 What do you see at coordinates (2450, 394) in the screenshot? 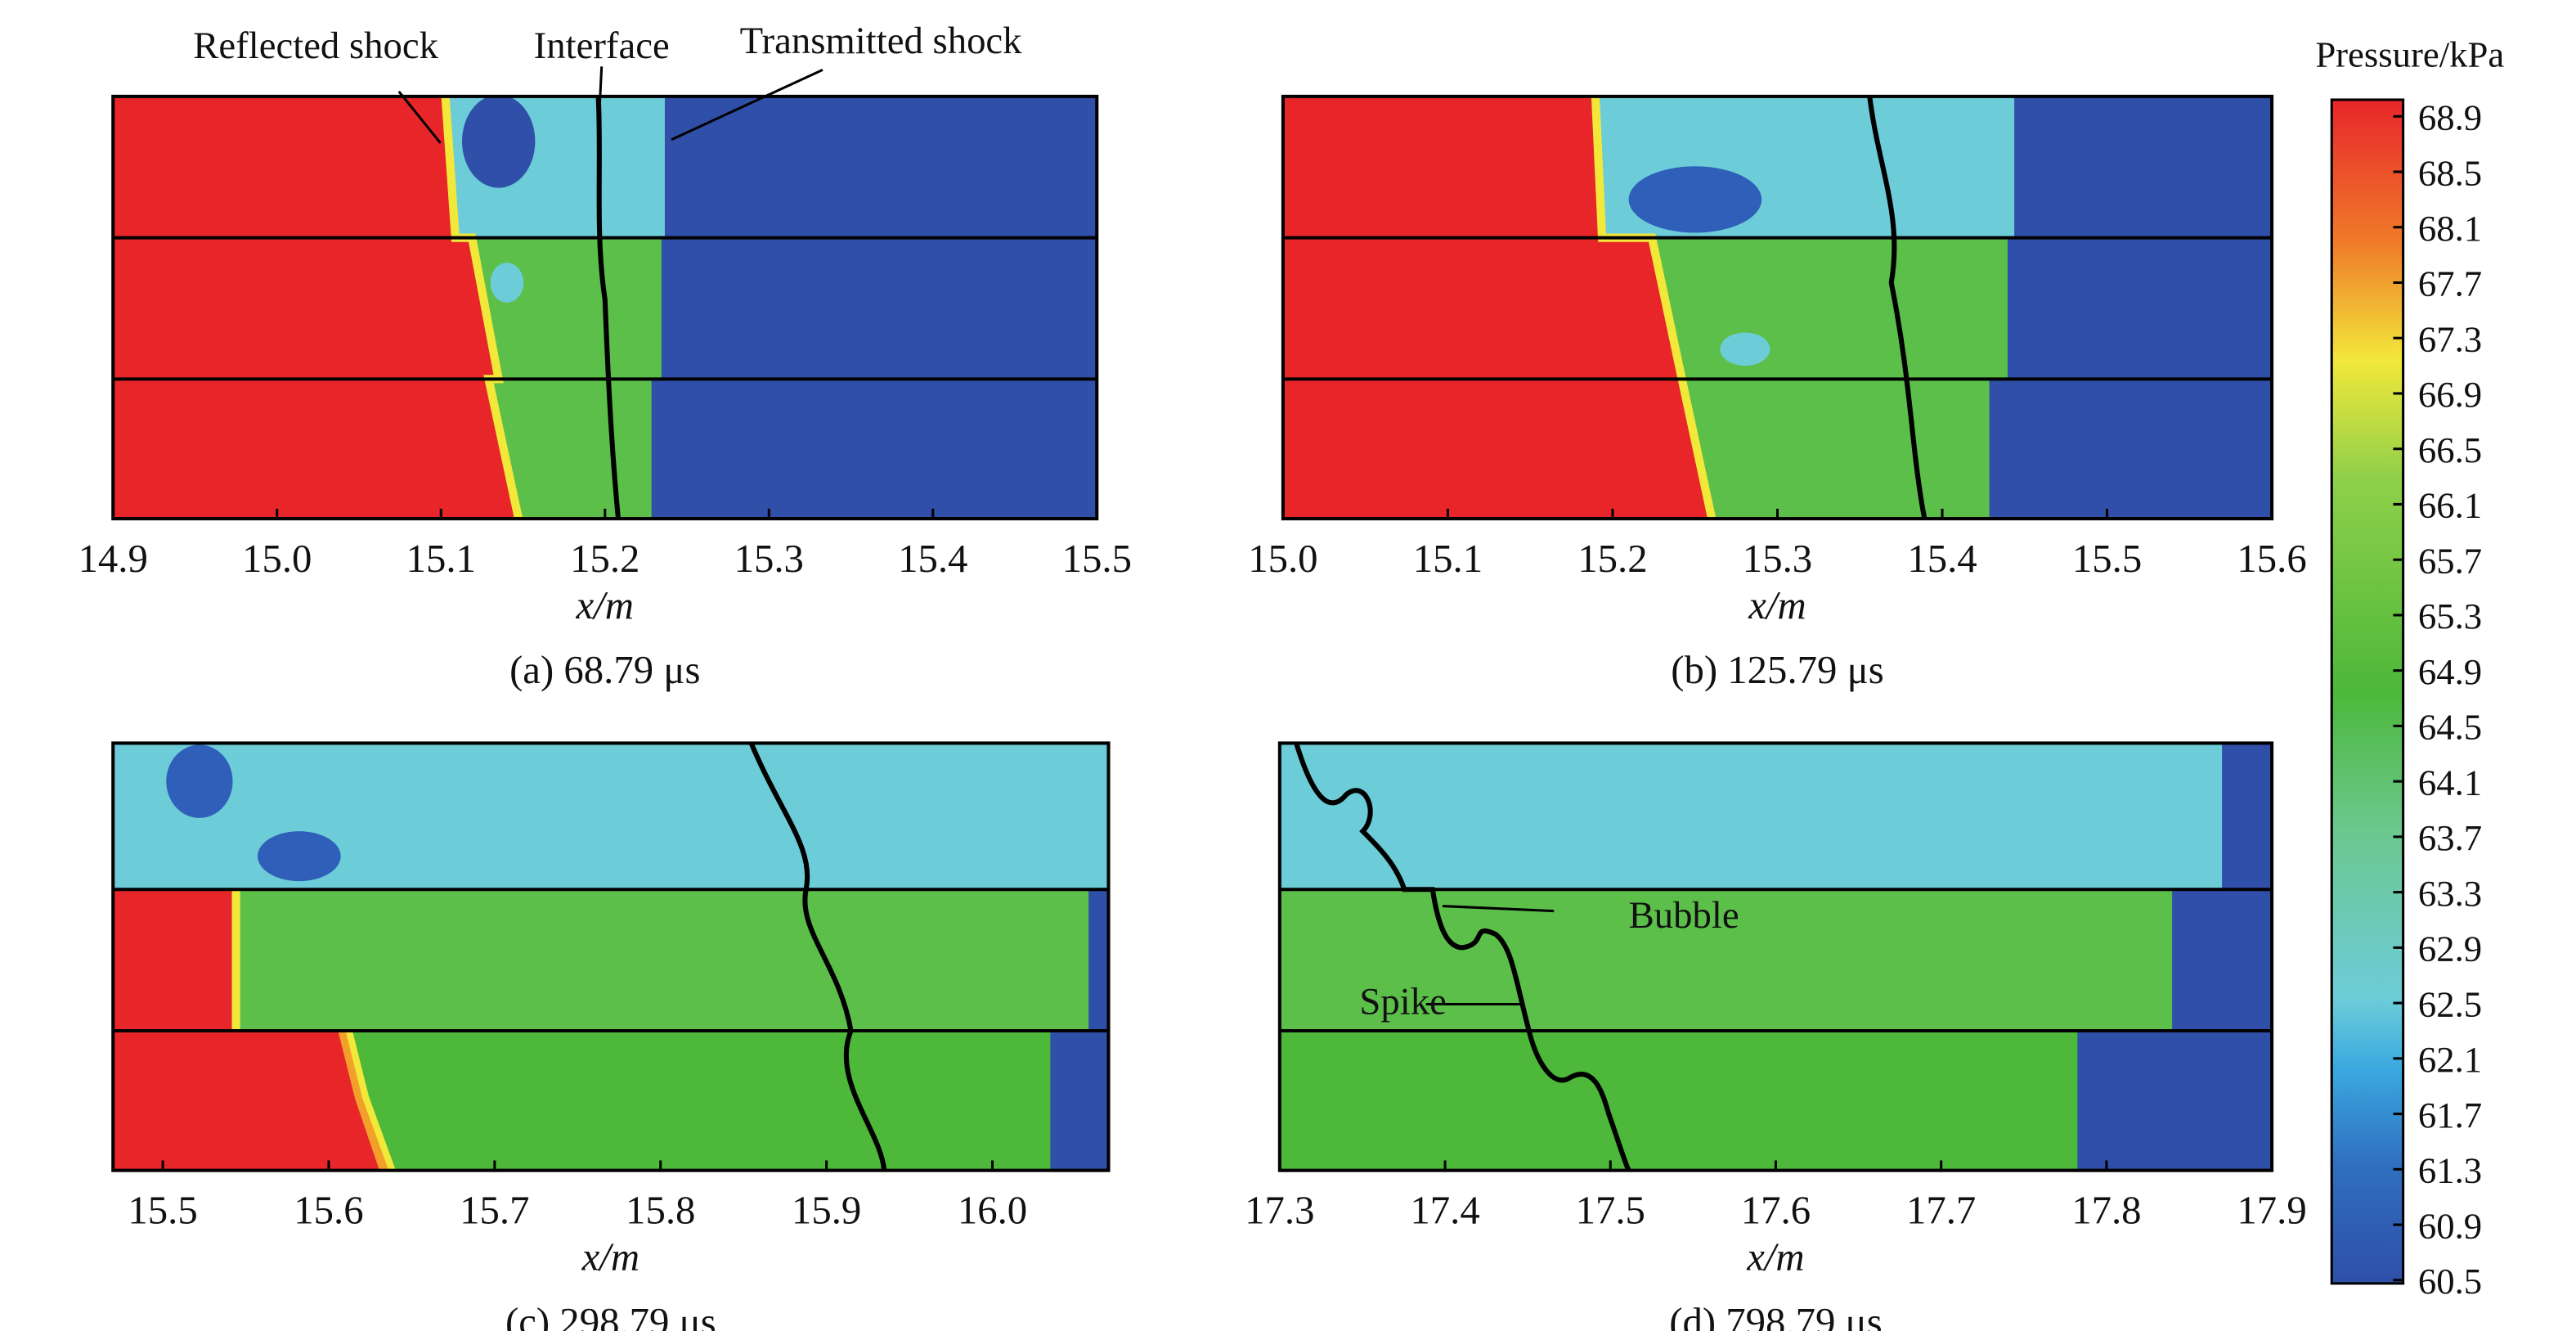
I see `colorbar-tick-label: 66.9` at bounding box center [2450, 394].